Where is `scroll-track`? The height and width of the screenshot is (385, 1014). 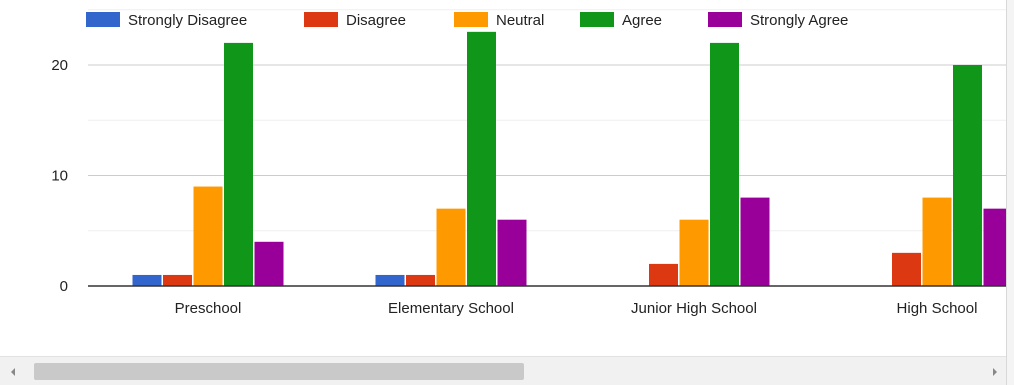
scroll-track is located at coordinates (503, 371).